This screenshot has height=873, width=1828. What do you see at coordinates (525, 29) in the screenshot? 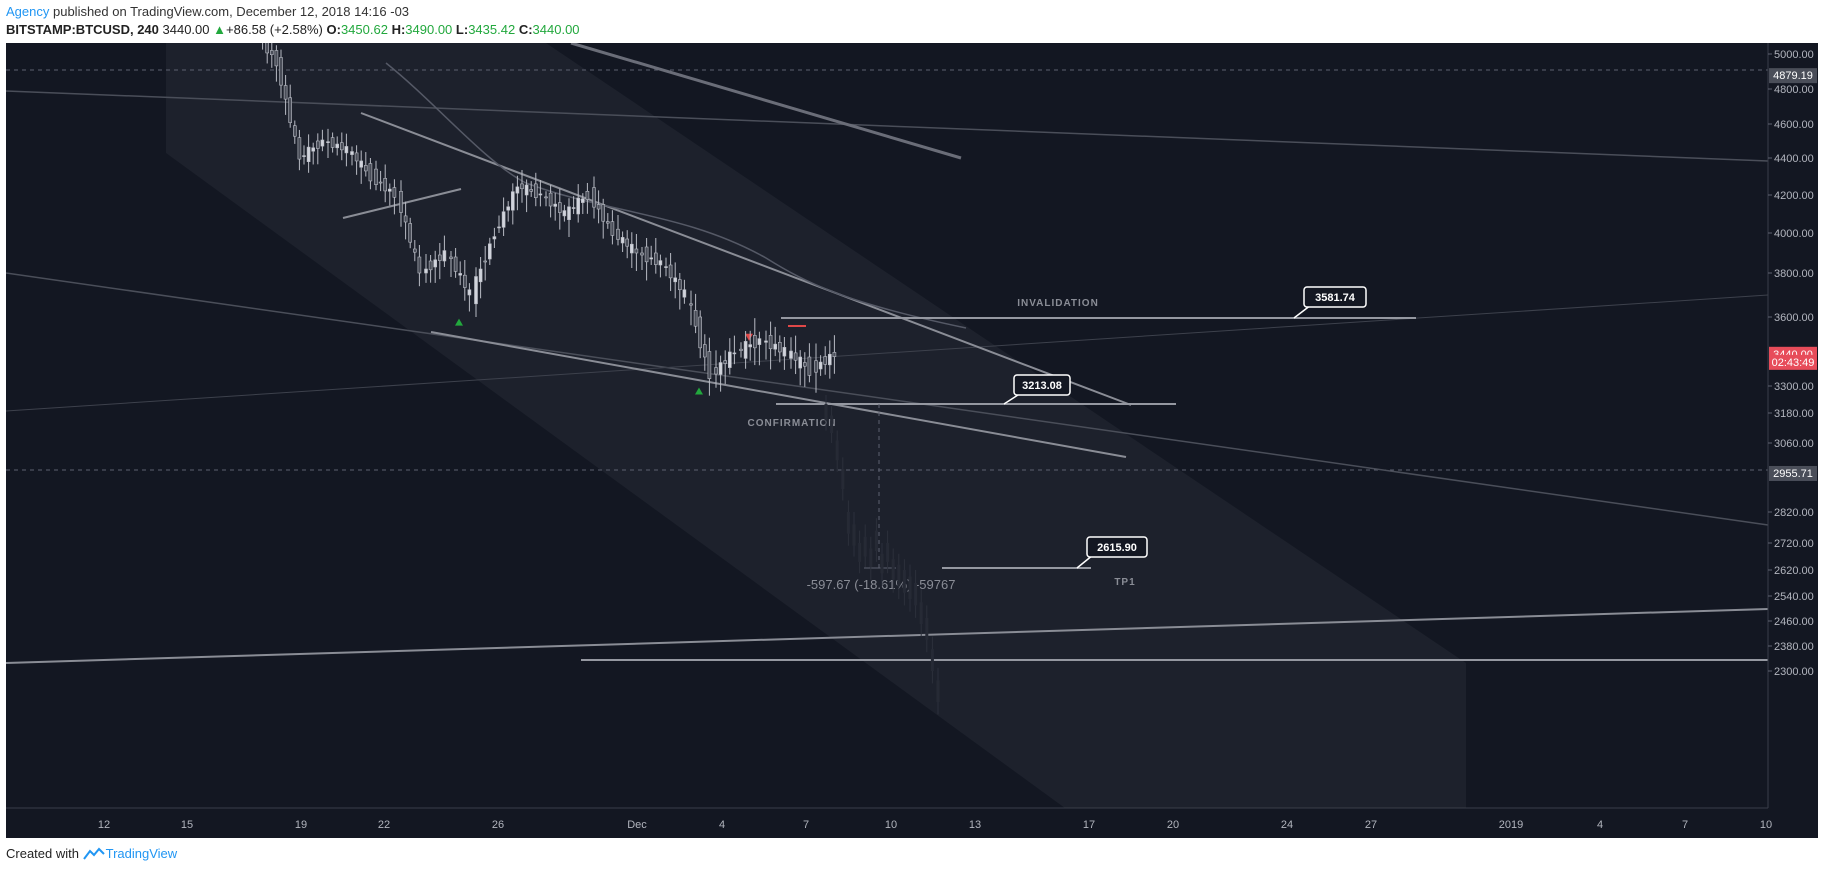
I see `close-label: C:` at bounding box center [525, 29].